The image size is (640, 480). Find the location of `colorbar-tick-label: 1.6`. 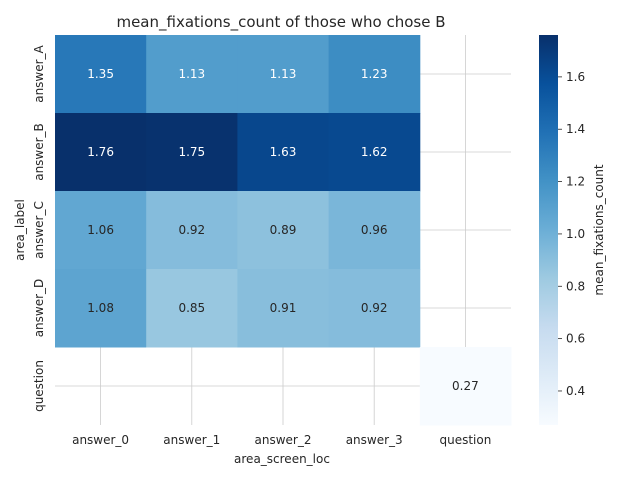

colorbar-tick-label: 1.6 is located at coordinates (575, 77).